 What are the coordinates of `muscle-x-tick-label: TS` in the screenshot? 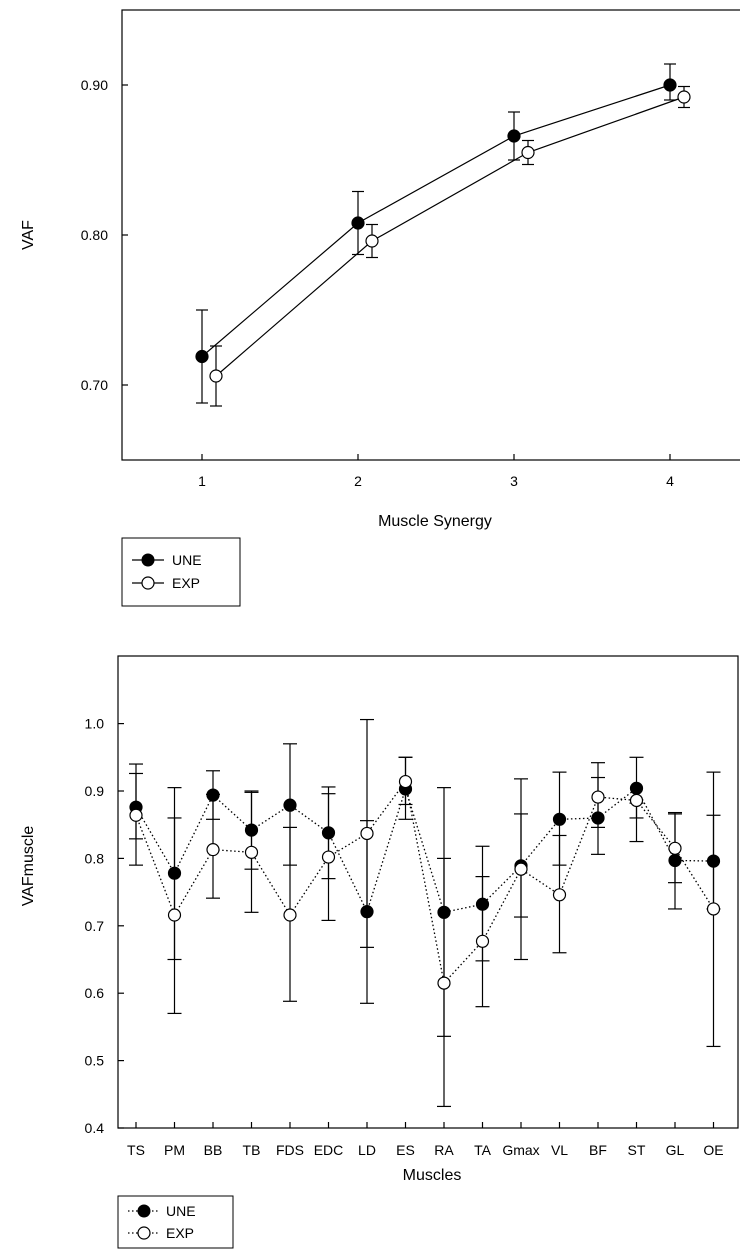 It's located at (136, 1150).